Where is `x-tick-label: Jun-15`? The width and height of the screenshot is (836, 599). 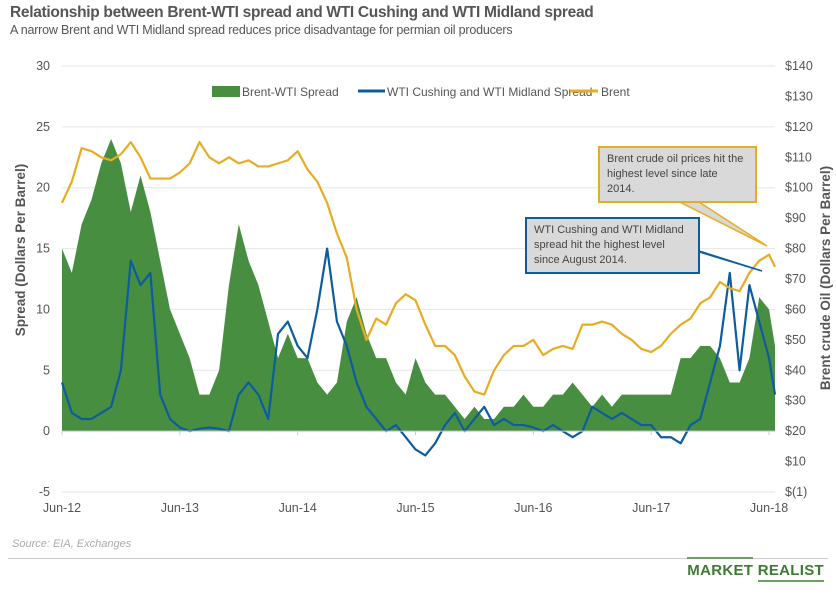
x-tick-label: Jun-15 is located at coordinates (415, 508).